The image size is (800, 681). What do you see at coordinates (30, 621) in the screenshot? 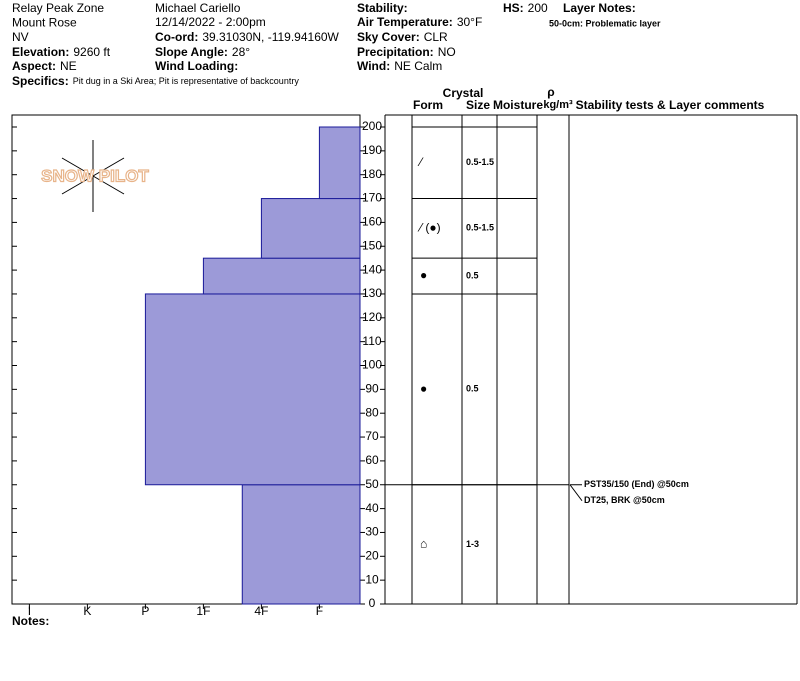
I see `notes: Notes:` at bounding box center [30, 621].